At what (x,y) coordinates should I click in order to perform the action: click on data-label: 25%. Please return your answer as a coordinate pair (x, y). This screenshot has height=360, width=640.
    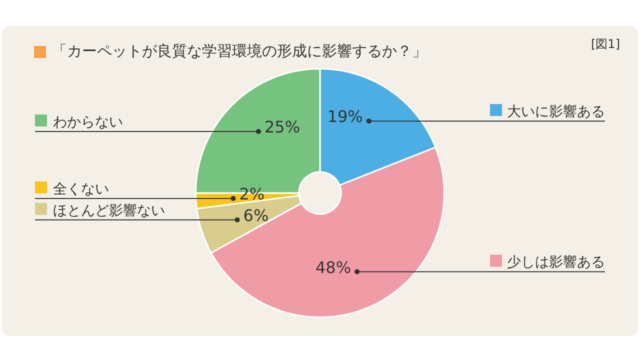
    Looking at the image, I should click on (282, 127).